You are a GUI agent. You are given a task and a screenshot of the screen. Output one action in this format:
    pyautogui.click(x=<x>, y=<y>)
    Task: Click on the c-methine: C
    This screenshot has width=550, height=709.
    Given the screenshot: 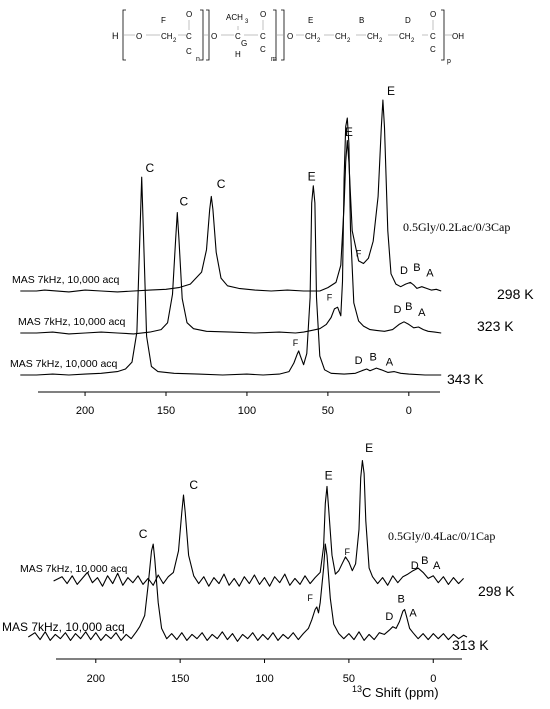 What is the action you would take?
    pyautogui.click(x=238, y=36)
    